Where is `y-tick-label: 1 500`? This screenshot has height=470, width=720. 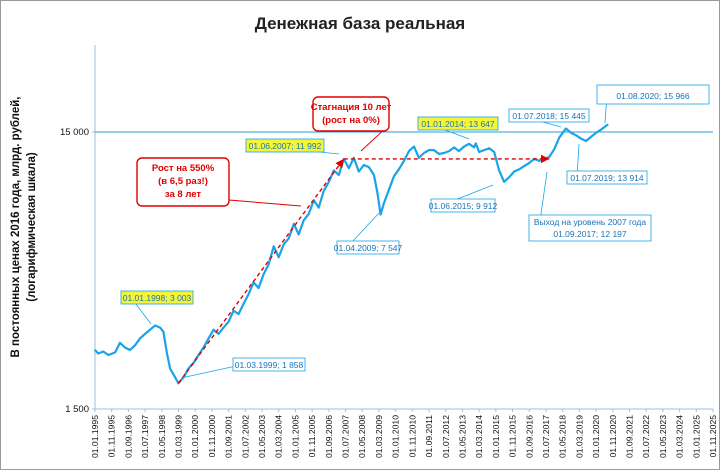 y-tick-label: 1 500 is located at coordinates (77, 409).